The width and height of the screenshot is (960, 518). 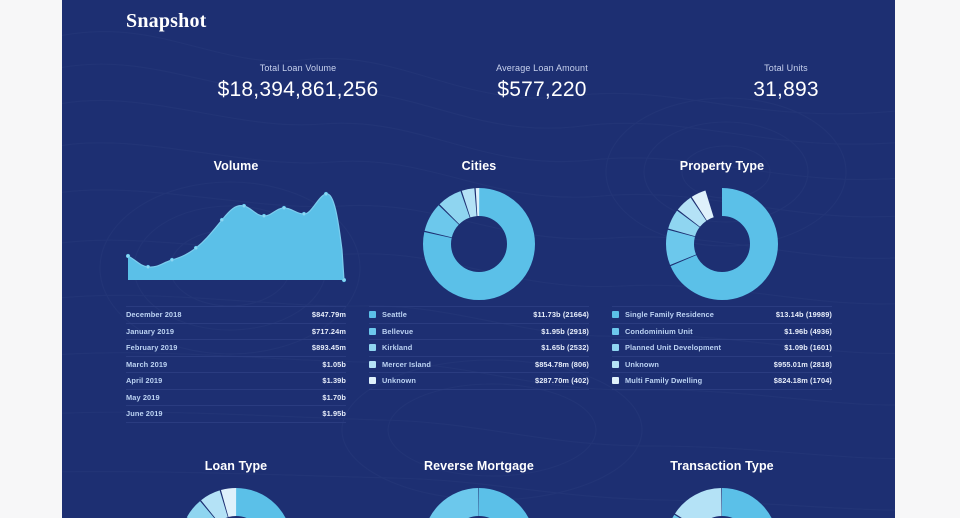 What do you see at coordinates (394, 315) in the screenshot?
I see `legend-label: Seattle` at bounding box center [394, 315].